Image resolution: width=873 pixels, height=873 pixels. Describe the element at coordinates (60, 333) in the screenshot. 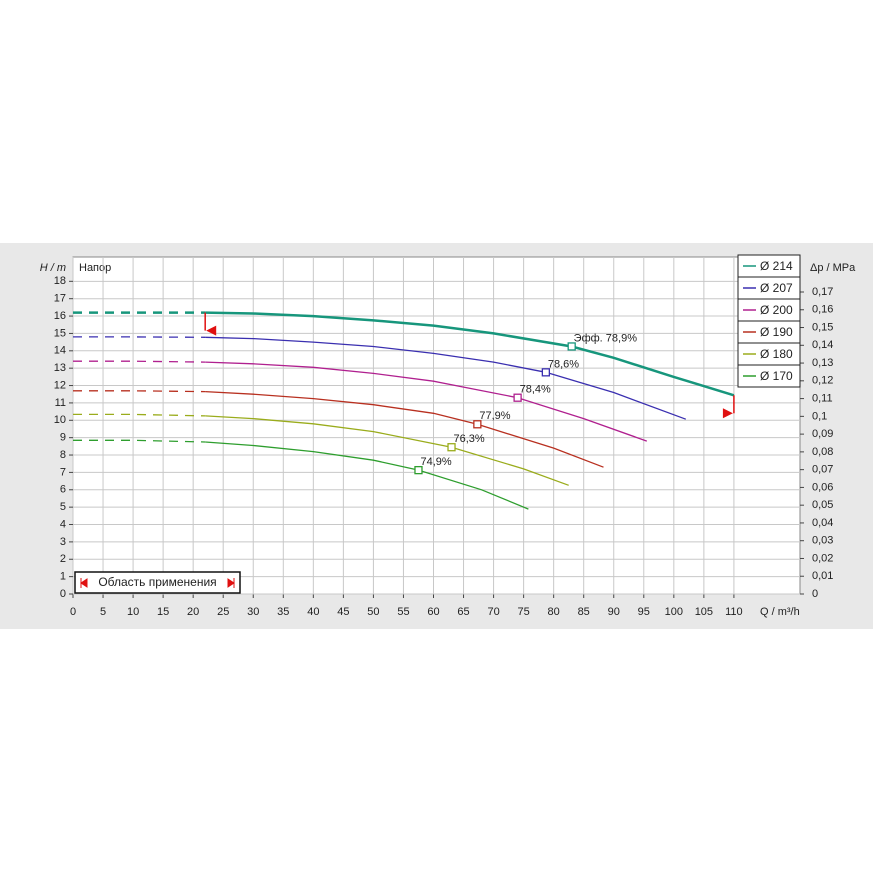

I see `y-tick-label: 15` at that location.